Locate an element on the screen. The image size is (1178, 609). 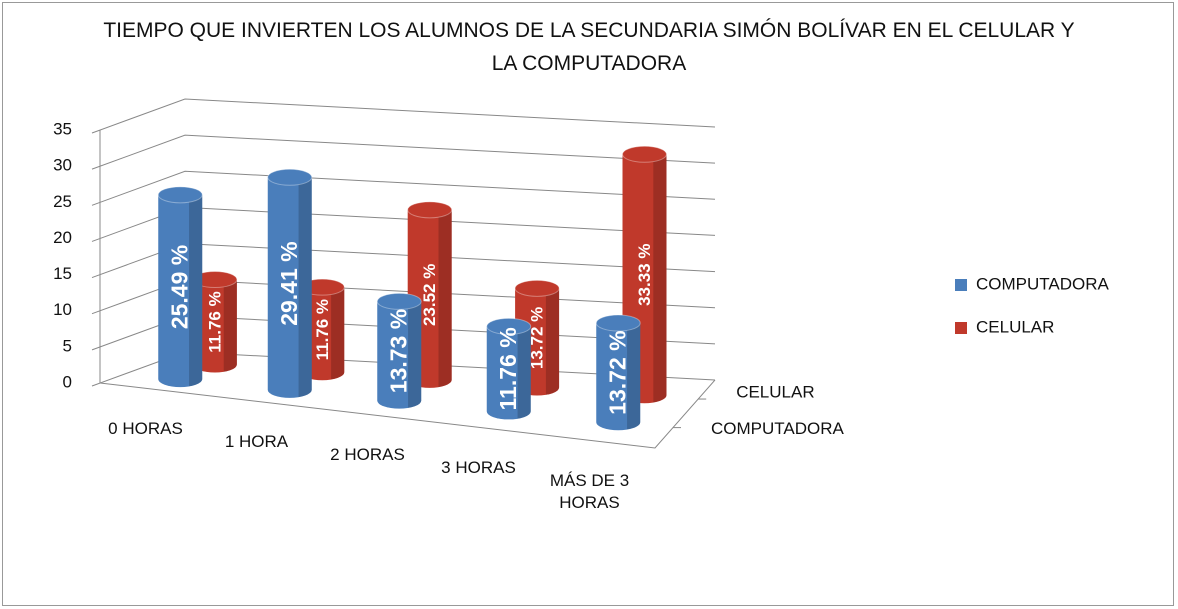
depth-label: COMPUTADORA is located at coordinates (778, 428).